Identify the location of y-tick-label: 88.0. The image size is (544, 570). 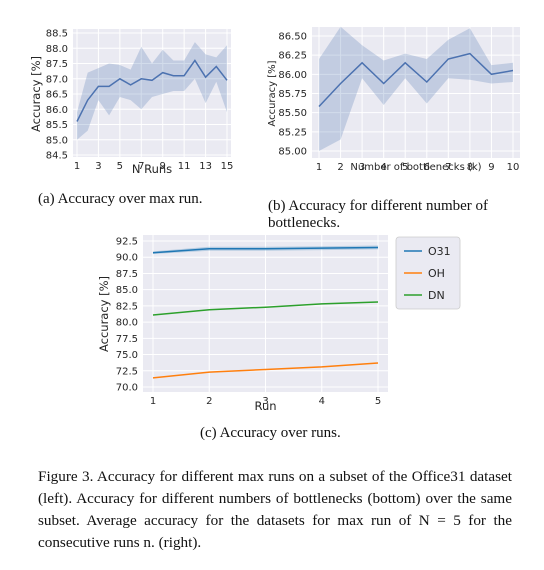
(57, 49).